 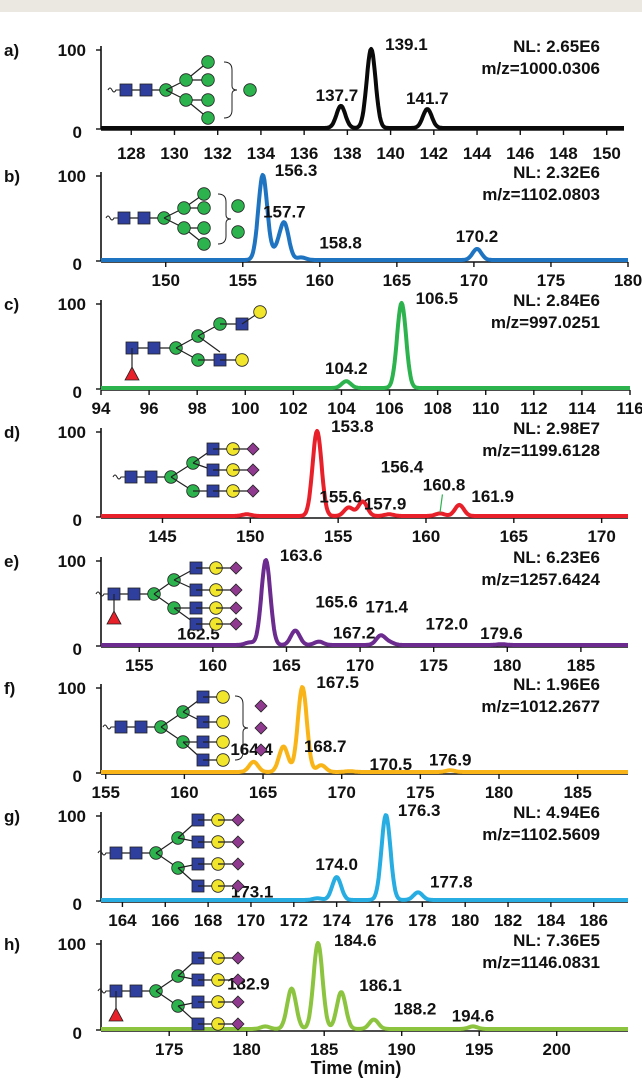 I want to click on mz-value-label: m/z=1102.0803, so click(x=541, y=194).